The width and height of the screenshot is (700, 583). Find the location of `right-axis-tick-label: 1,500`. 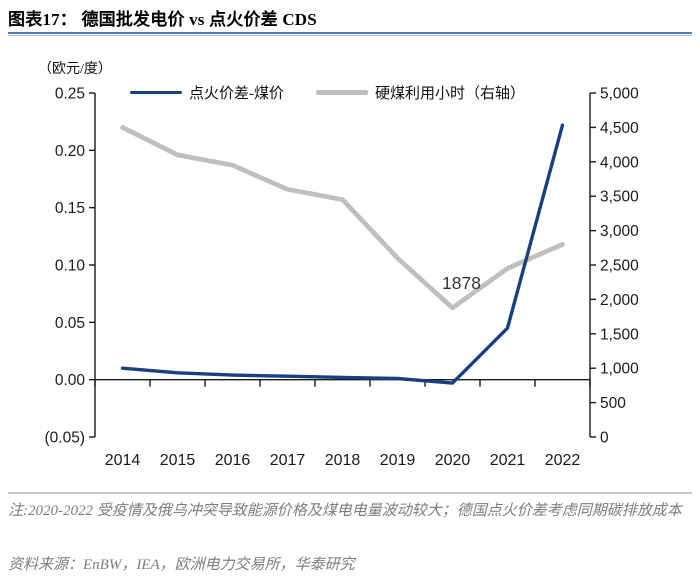

right-axis-tick-label: 1,500 is located at coordinates (619, 334).